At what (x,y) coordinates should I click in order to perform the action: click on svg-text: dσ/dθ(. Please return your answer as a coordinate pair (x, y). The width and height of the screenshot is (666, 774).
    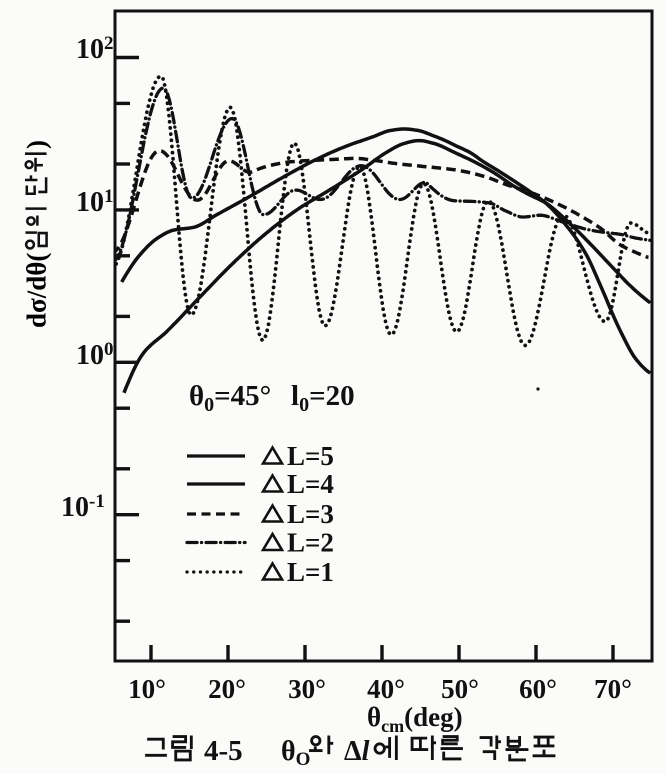
    Looking at the image, I should click on (37, 290).